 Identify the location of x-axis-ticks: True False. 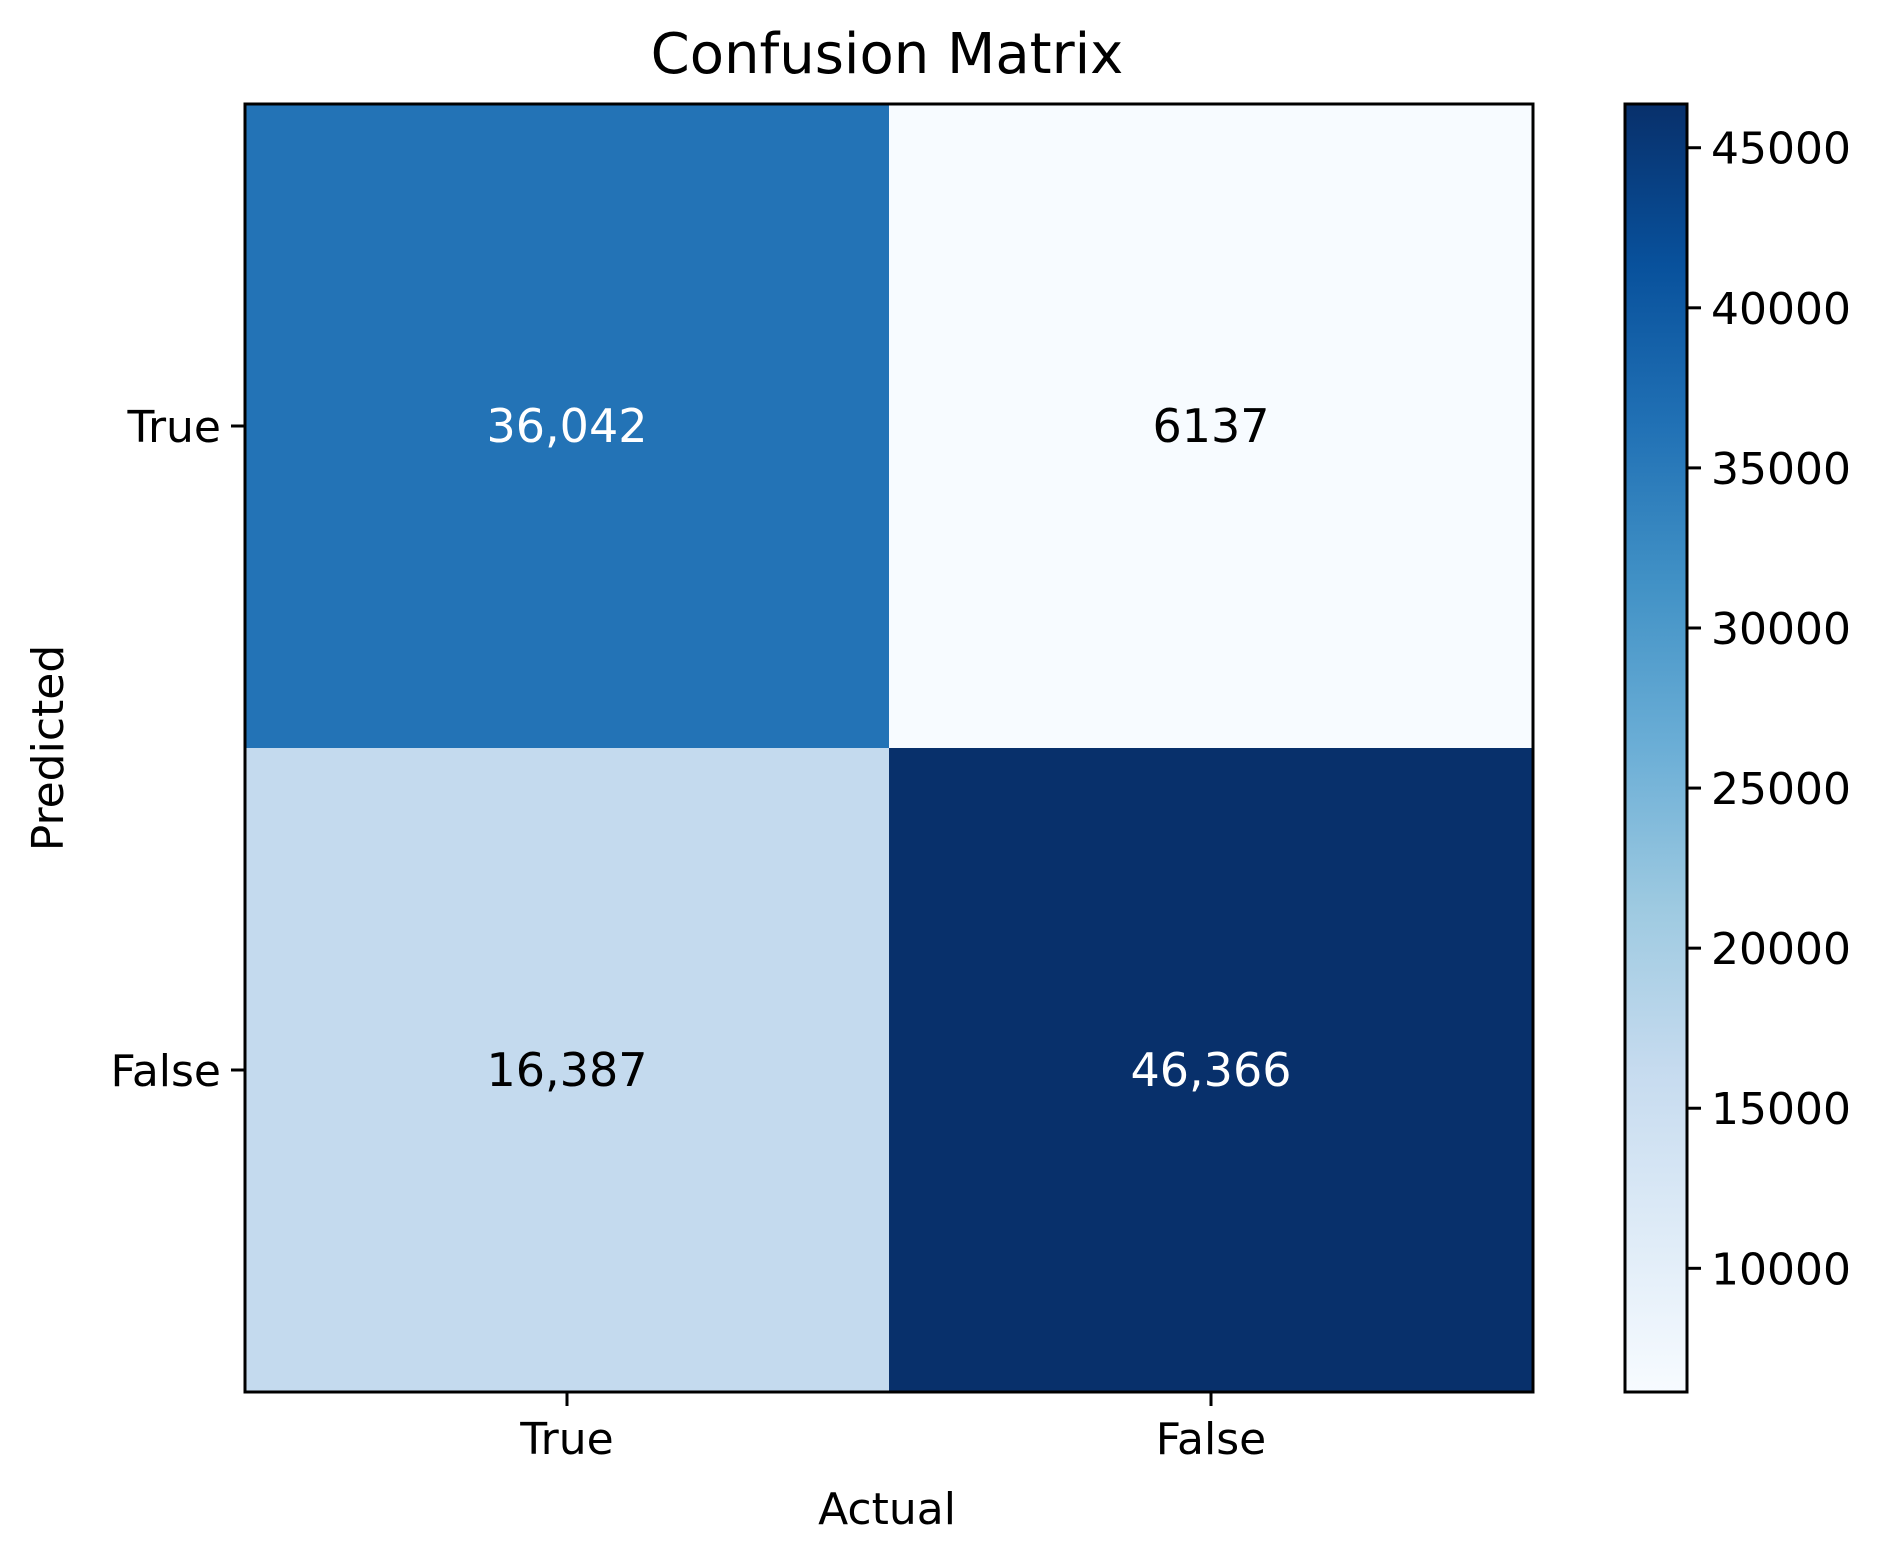
(892, 1428).